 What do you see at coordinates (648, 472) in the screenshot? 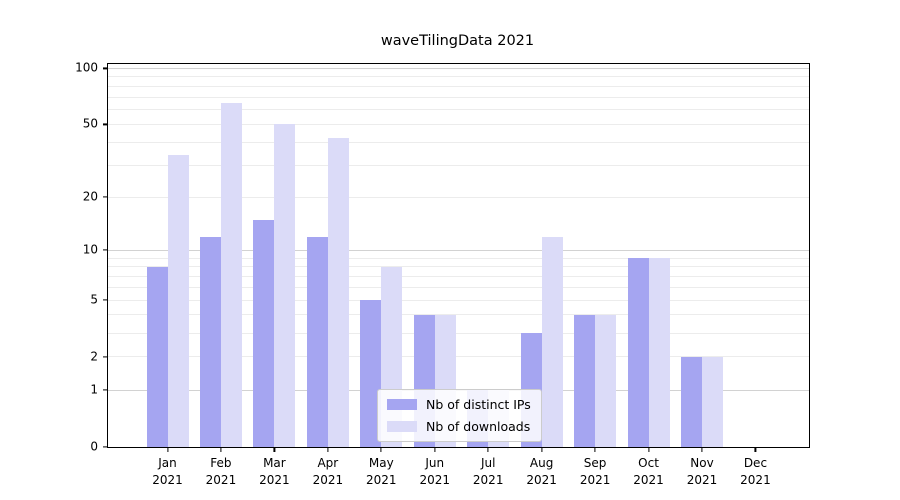
I see `x-axis-tick-label: Oct 2021` at bounding box center [648, 472].